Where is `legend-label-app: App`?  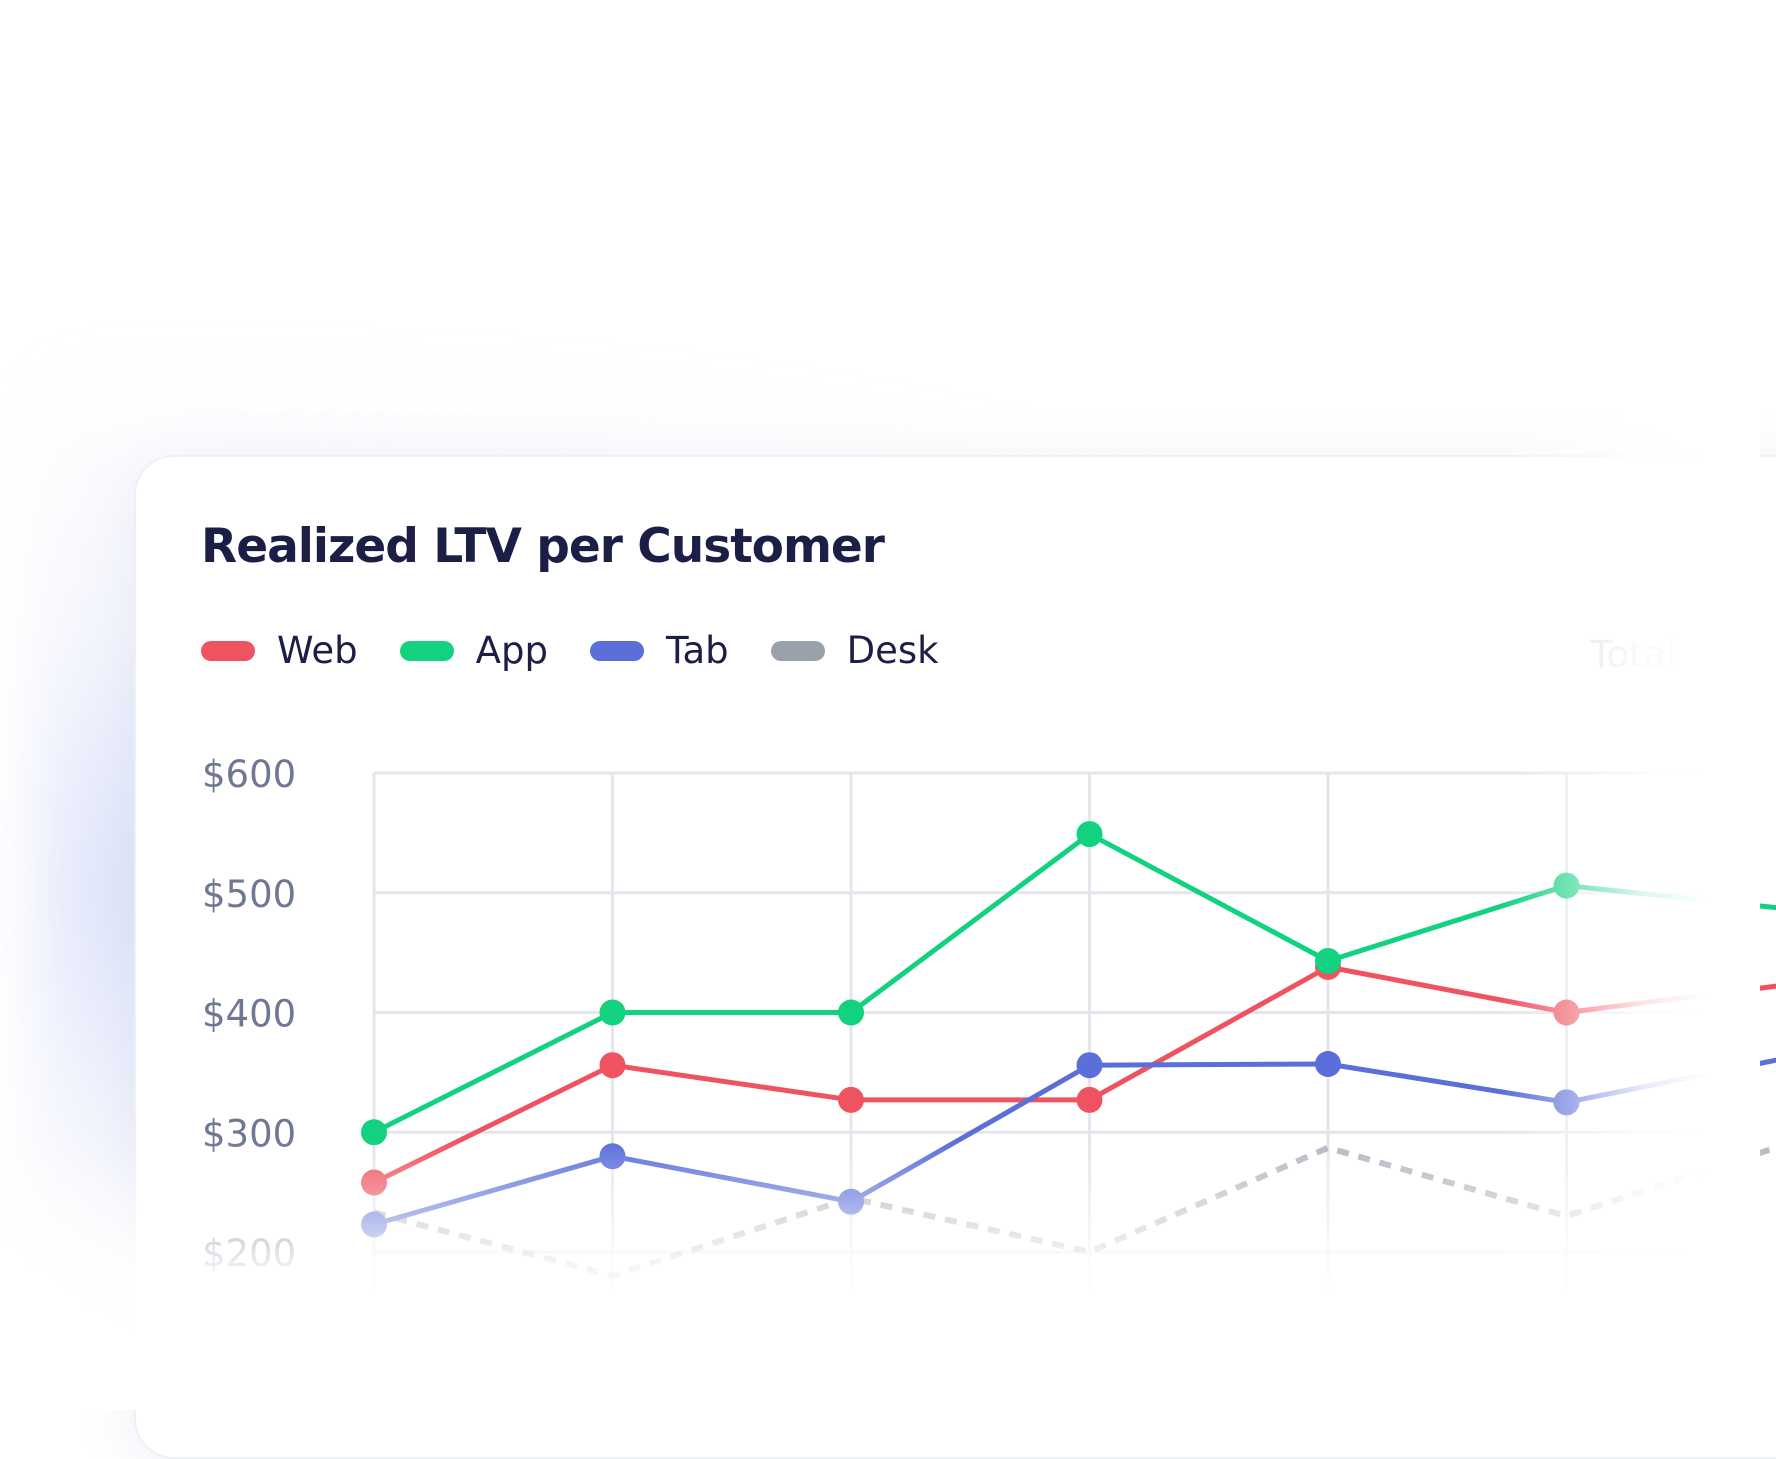
legend-label-app: App is located at coordinates (511, 650).